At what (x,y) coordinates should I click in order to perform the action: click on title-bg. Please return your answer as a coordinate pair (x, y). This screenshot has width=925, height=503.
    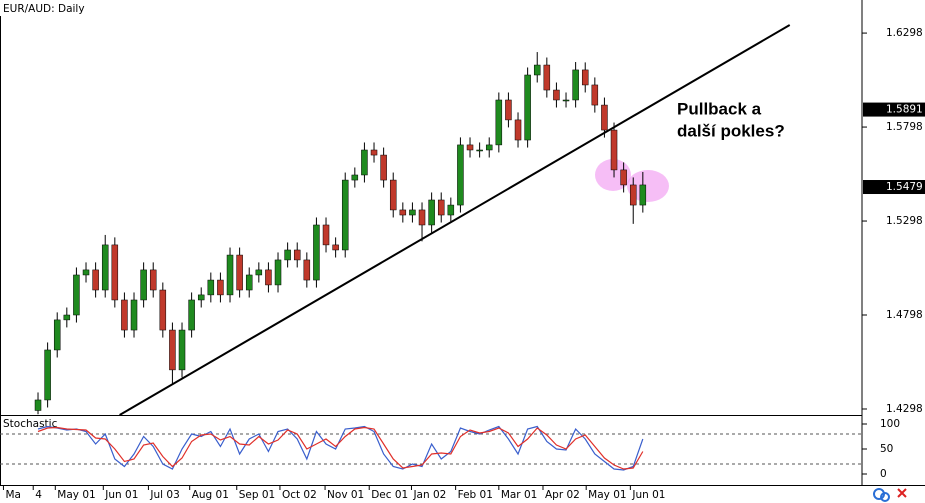
    Looking at the image, I should click on (45, 8).